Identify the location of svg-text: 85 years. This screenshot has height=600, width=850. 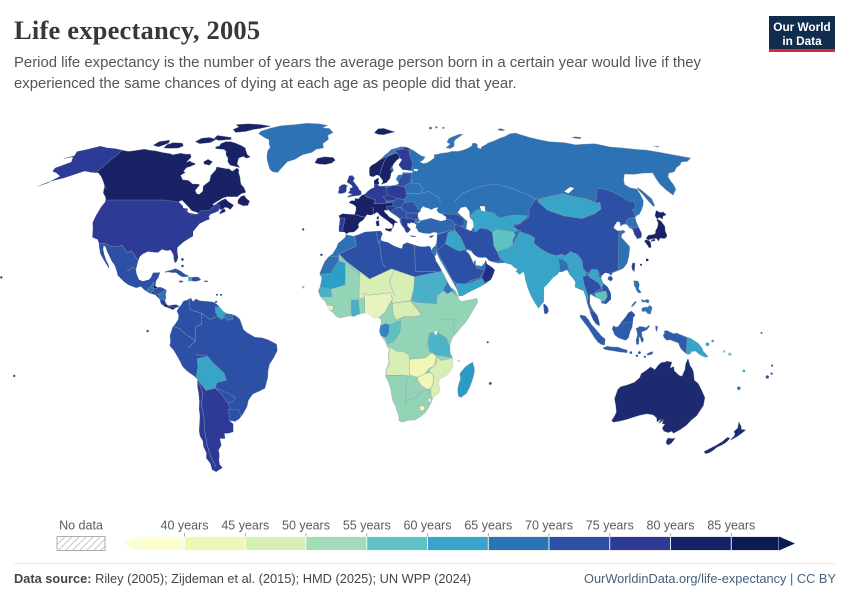
(731, 526).